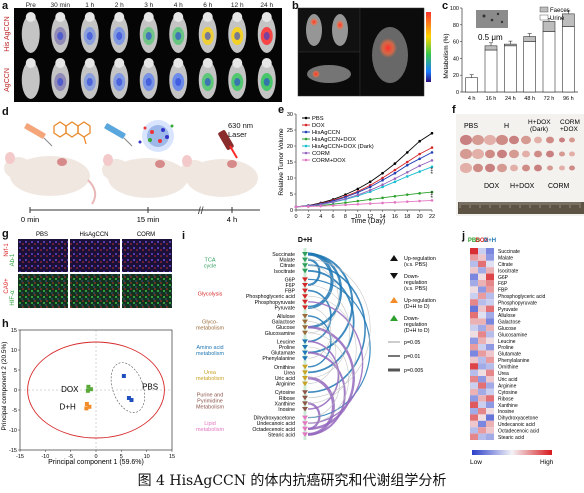 The width and height of the screenshot is (584, 493). I want to click on pathway-label: Pyrimidine, so click(210, 402).